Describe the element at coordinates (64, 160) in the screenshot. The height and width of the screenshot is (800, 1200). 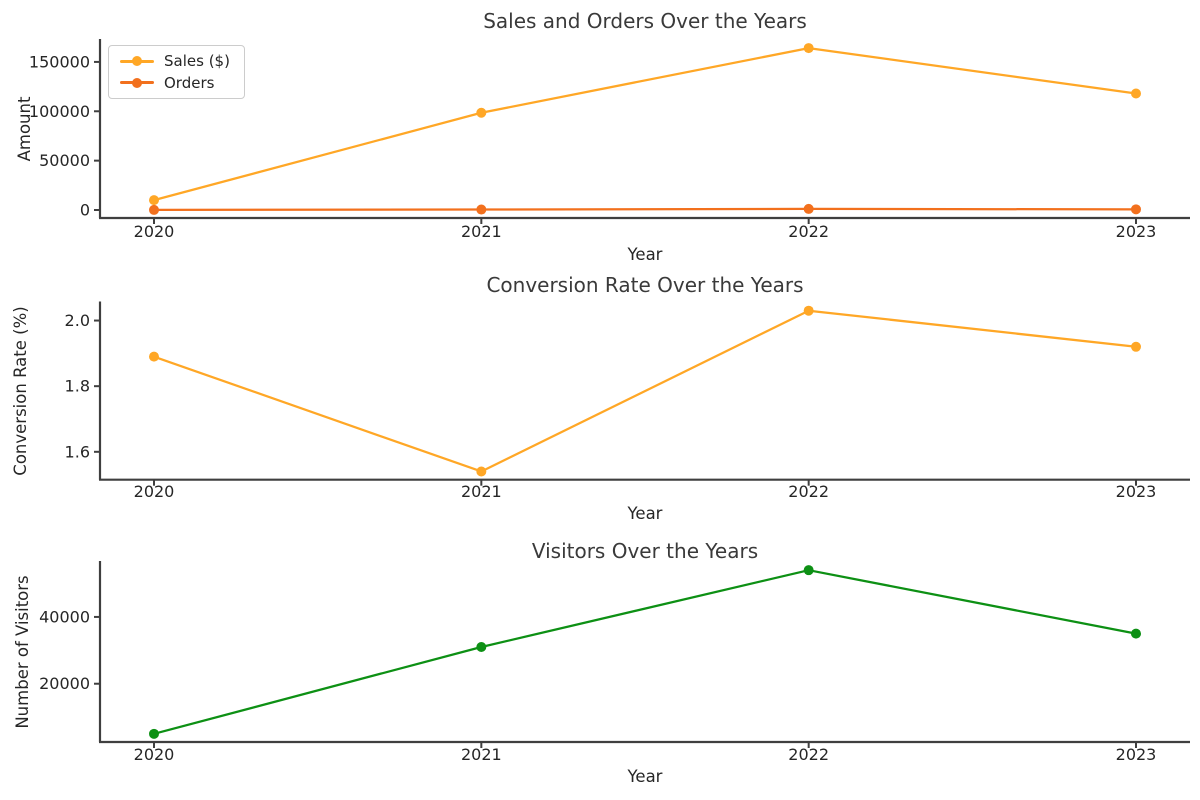
I see `y-tick-label: 50000` at that location.